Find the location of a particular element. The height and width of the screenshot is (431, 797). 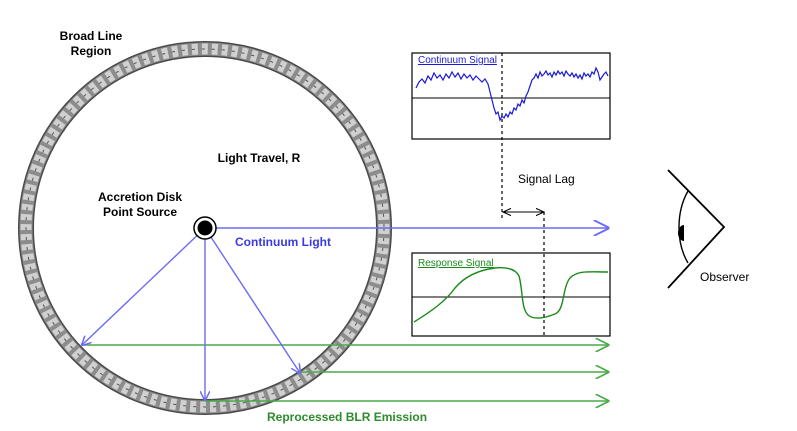

continuum-signal-panel: Continuum Signal is located at coordinates (511, 96).